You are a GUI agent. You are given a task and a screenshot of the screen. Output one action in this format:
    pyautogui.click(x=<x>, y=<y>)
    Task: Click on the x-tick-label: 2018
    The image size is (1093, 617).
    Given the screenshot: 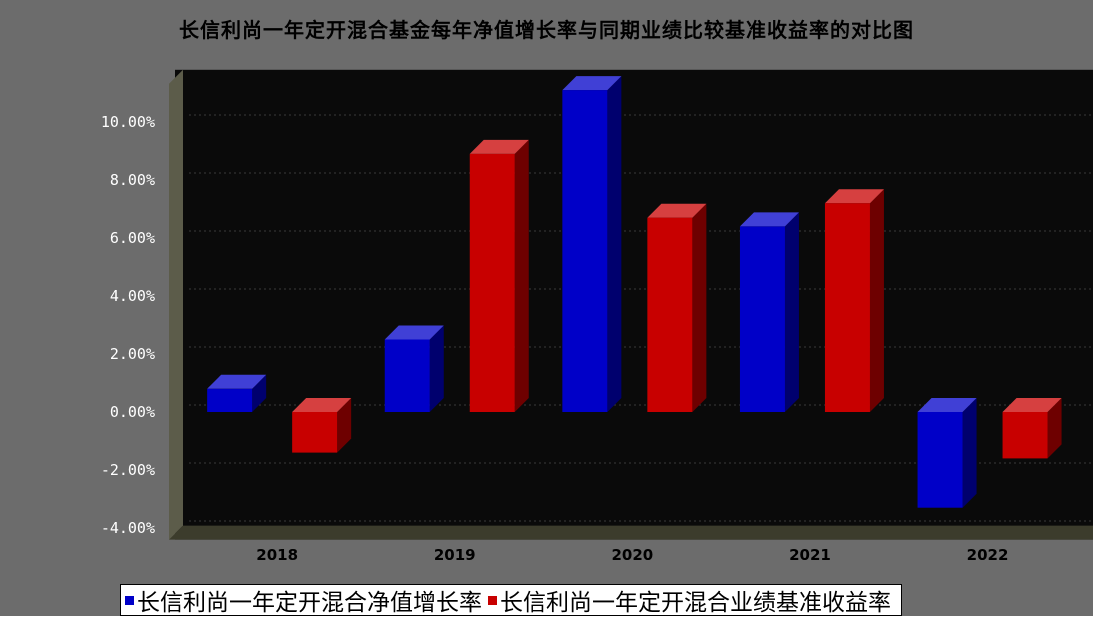 What is the action you would take?
    pyautogui.click(x=277, y=555)
    